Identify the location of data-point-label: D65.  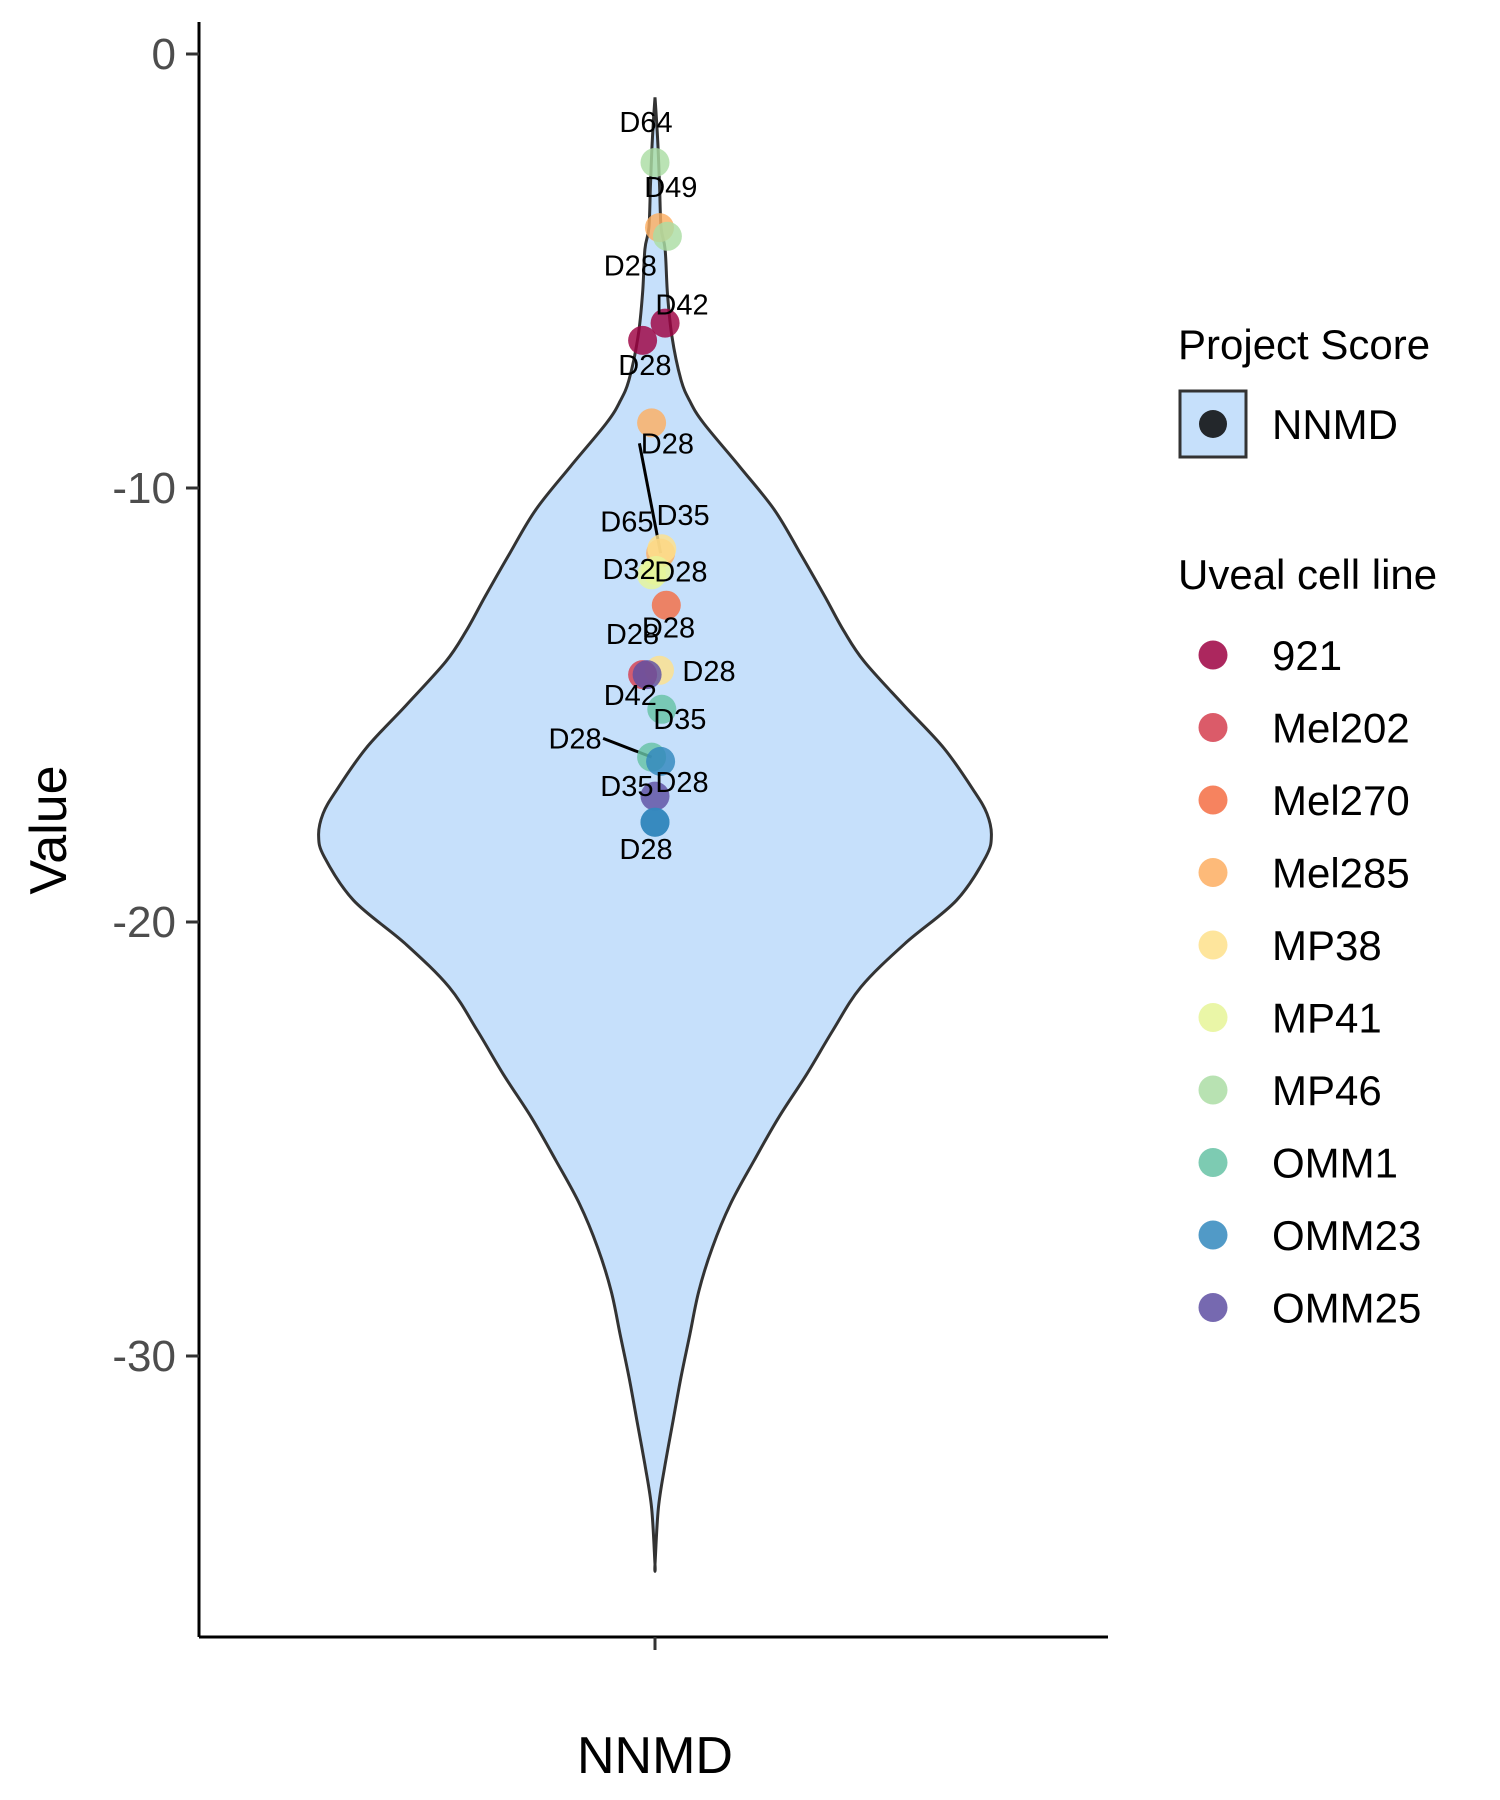
(626, 522).